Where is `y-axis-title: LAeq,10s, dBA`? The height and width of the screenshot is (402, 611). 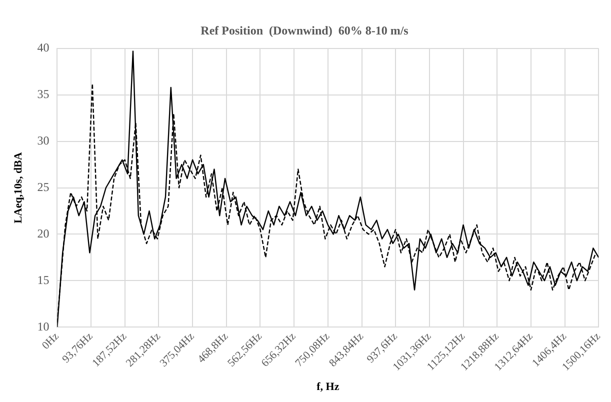
y-axis-title: LAeq,10s, dBA is located at coordinates (18, 188).